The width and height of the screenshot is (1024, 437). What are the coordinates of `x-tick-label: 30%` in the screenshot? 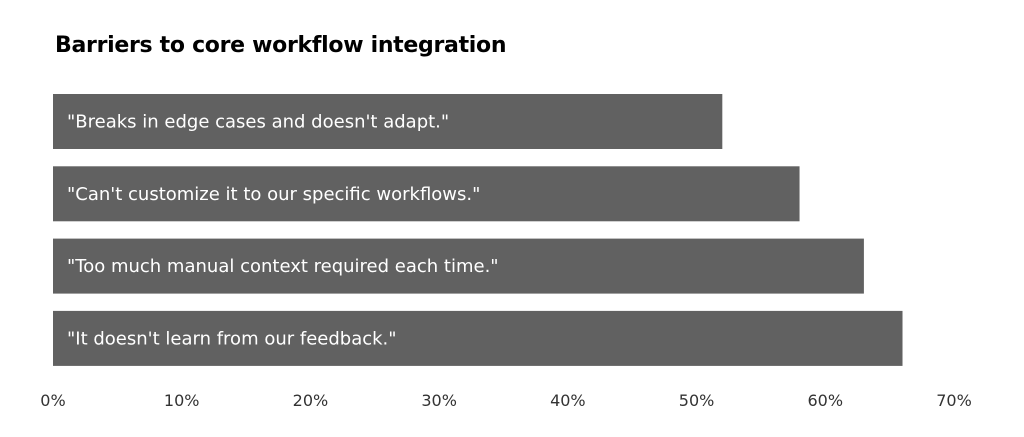 It's located at (439, 400).